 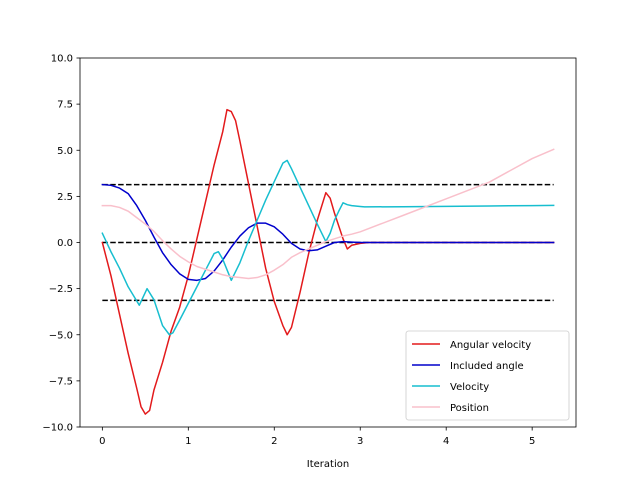 I want to click on x-tick-label: 3, so click(x=360, y=441).